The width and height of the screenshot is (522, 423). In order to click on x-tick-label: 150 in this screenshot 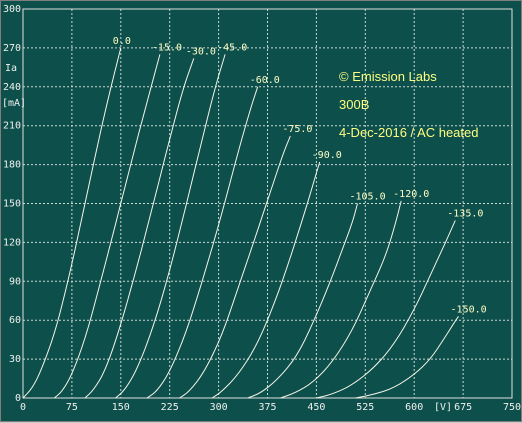, I will do `click(121, 407)`.